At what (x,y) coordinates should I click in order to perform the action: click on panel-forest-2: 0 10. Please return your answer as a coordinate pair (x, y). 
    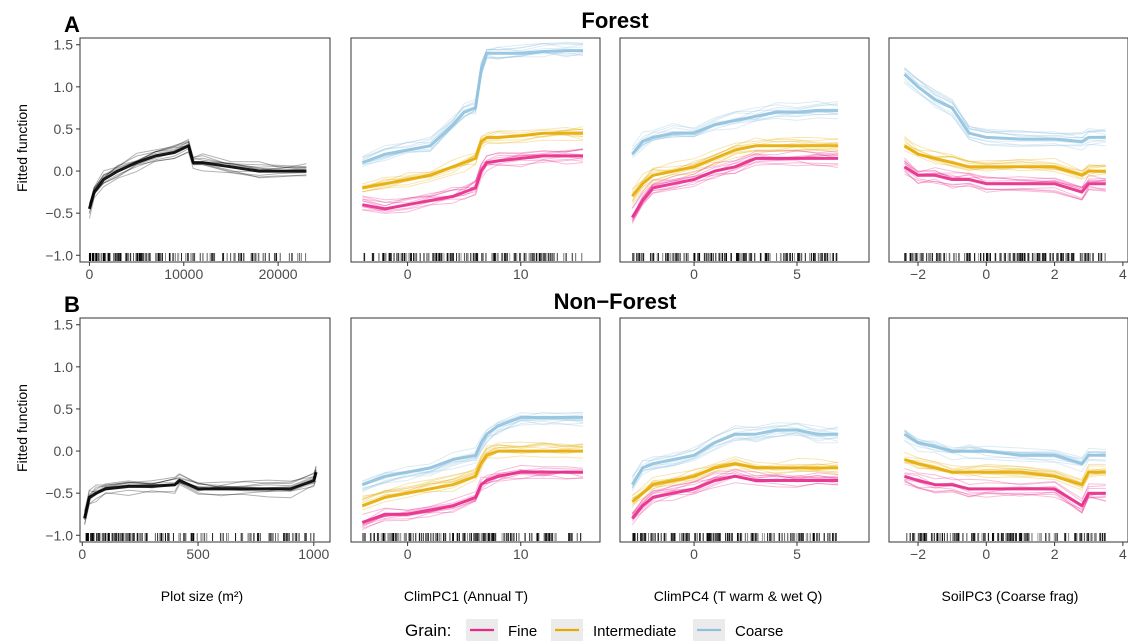
    Looking at the image, I should click on (475, 159).